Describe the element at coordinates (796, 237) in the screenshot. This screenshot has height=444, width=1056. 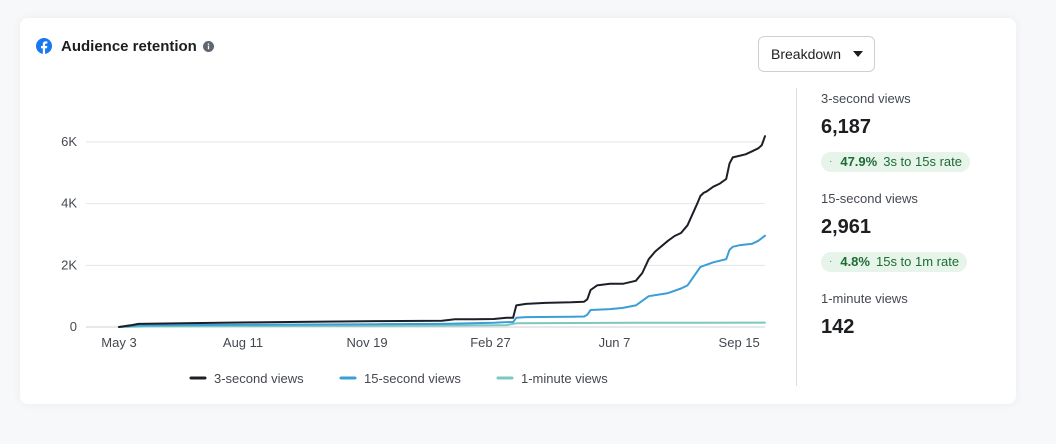
I see `panel-divider` at that location.